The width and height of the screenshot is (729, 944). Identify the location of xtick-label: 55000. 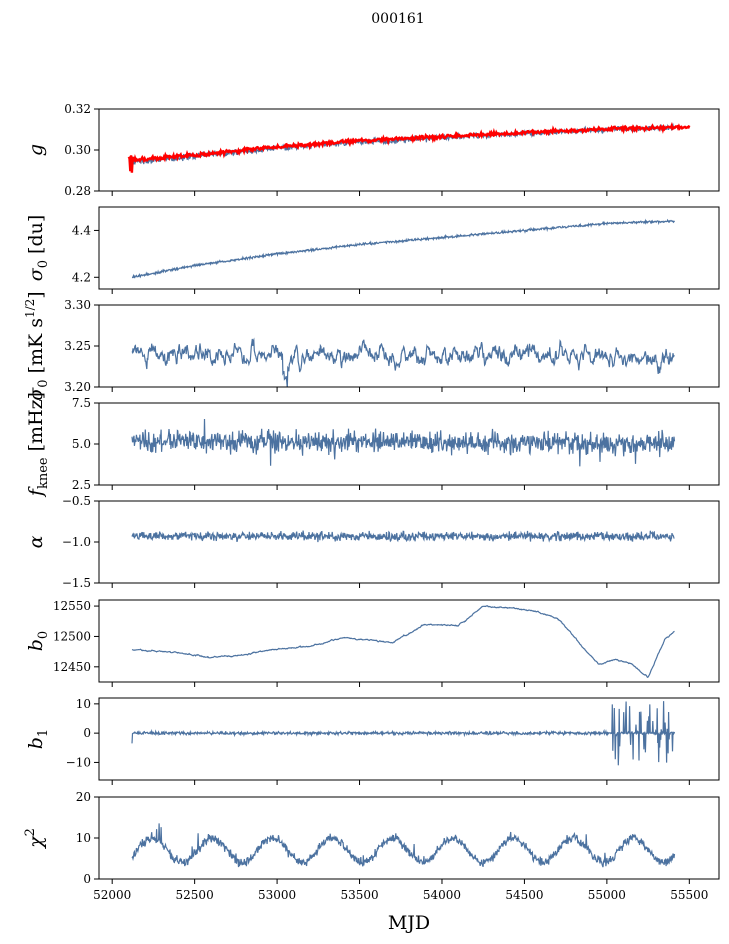
(607, 895).